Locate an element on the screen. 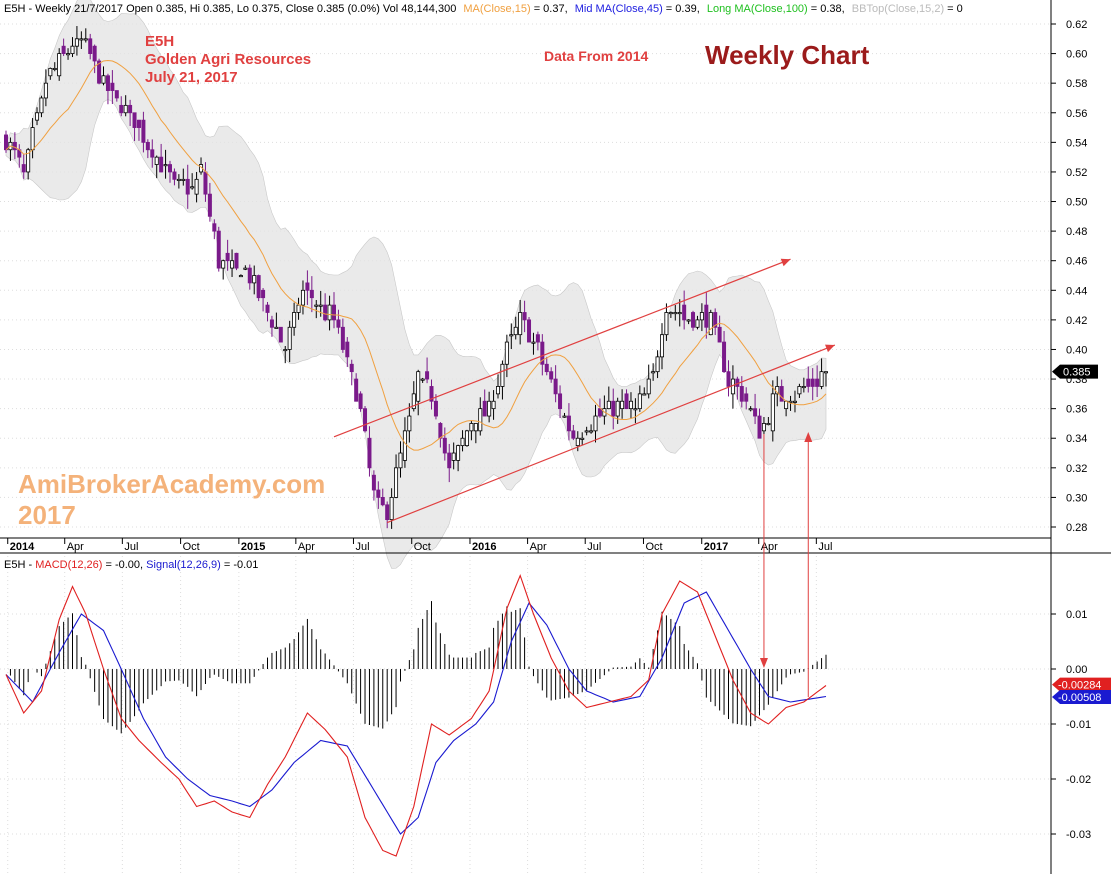 The height and width of the screenshot is (874, 1111). header-ma15-label: MA(Close,15) is located at coordinates (496, 9).